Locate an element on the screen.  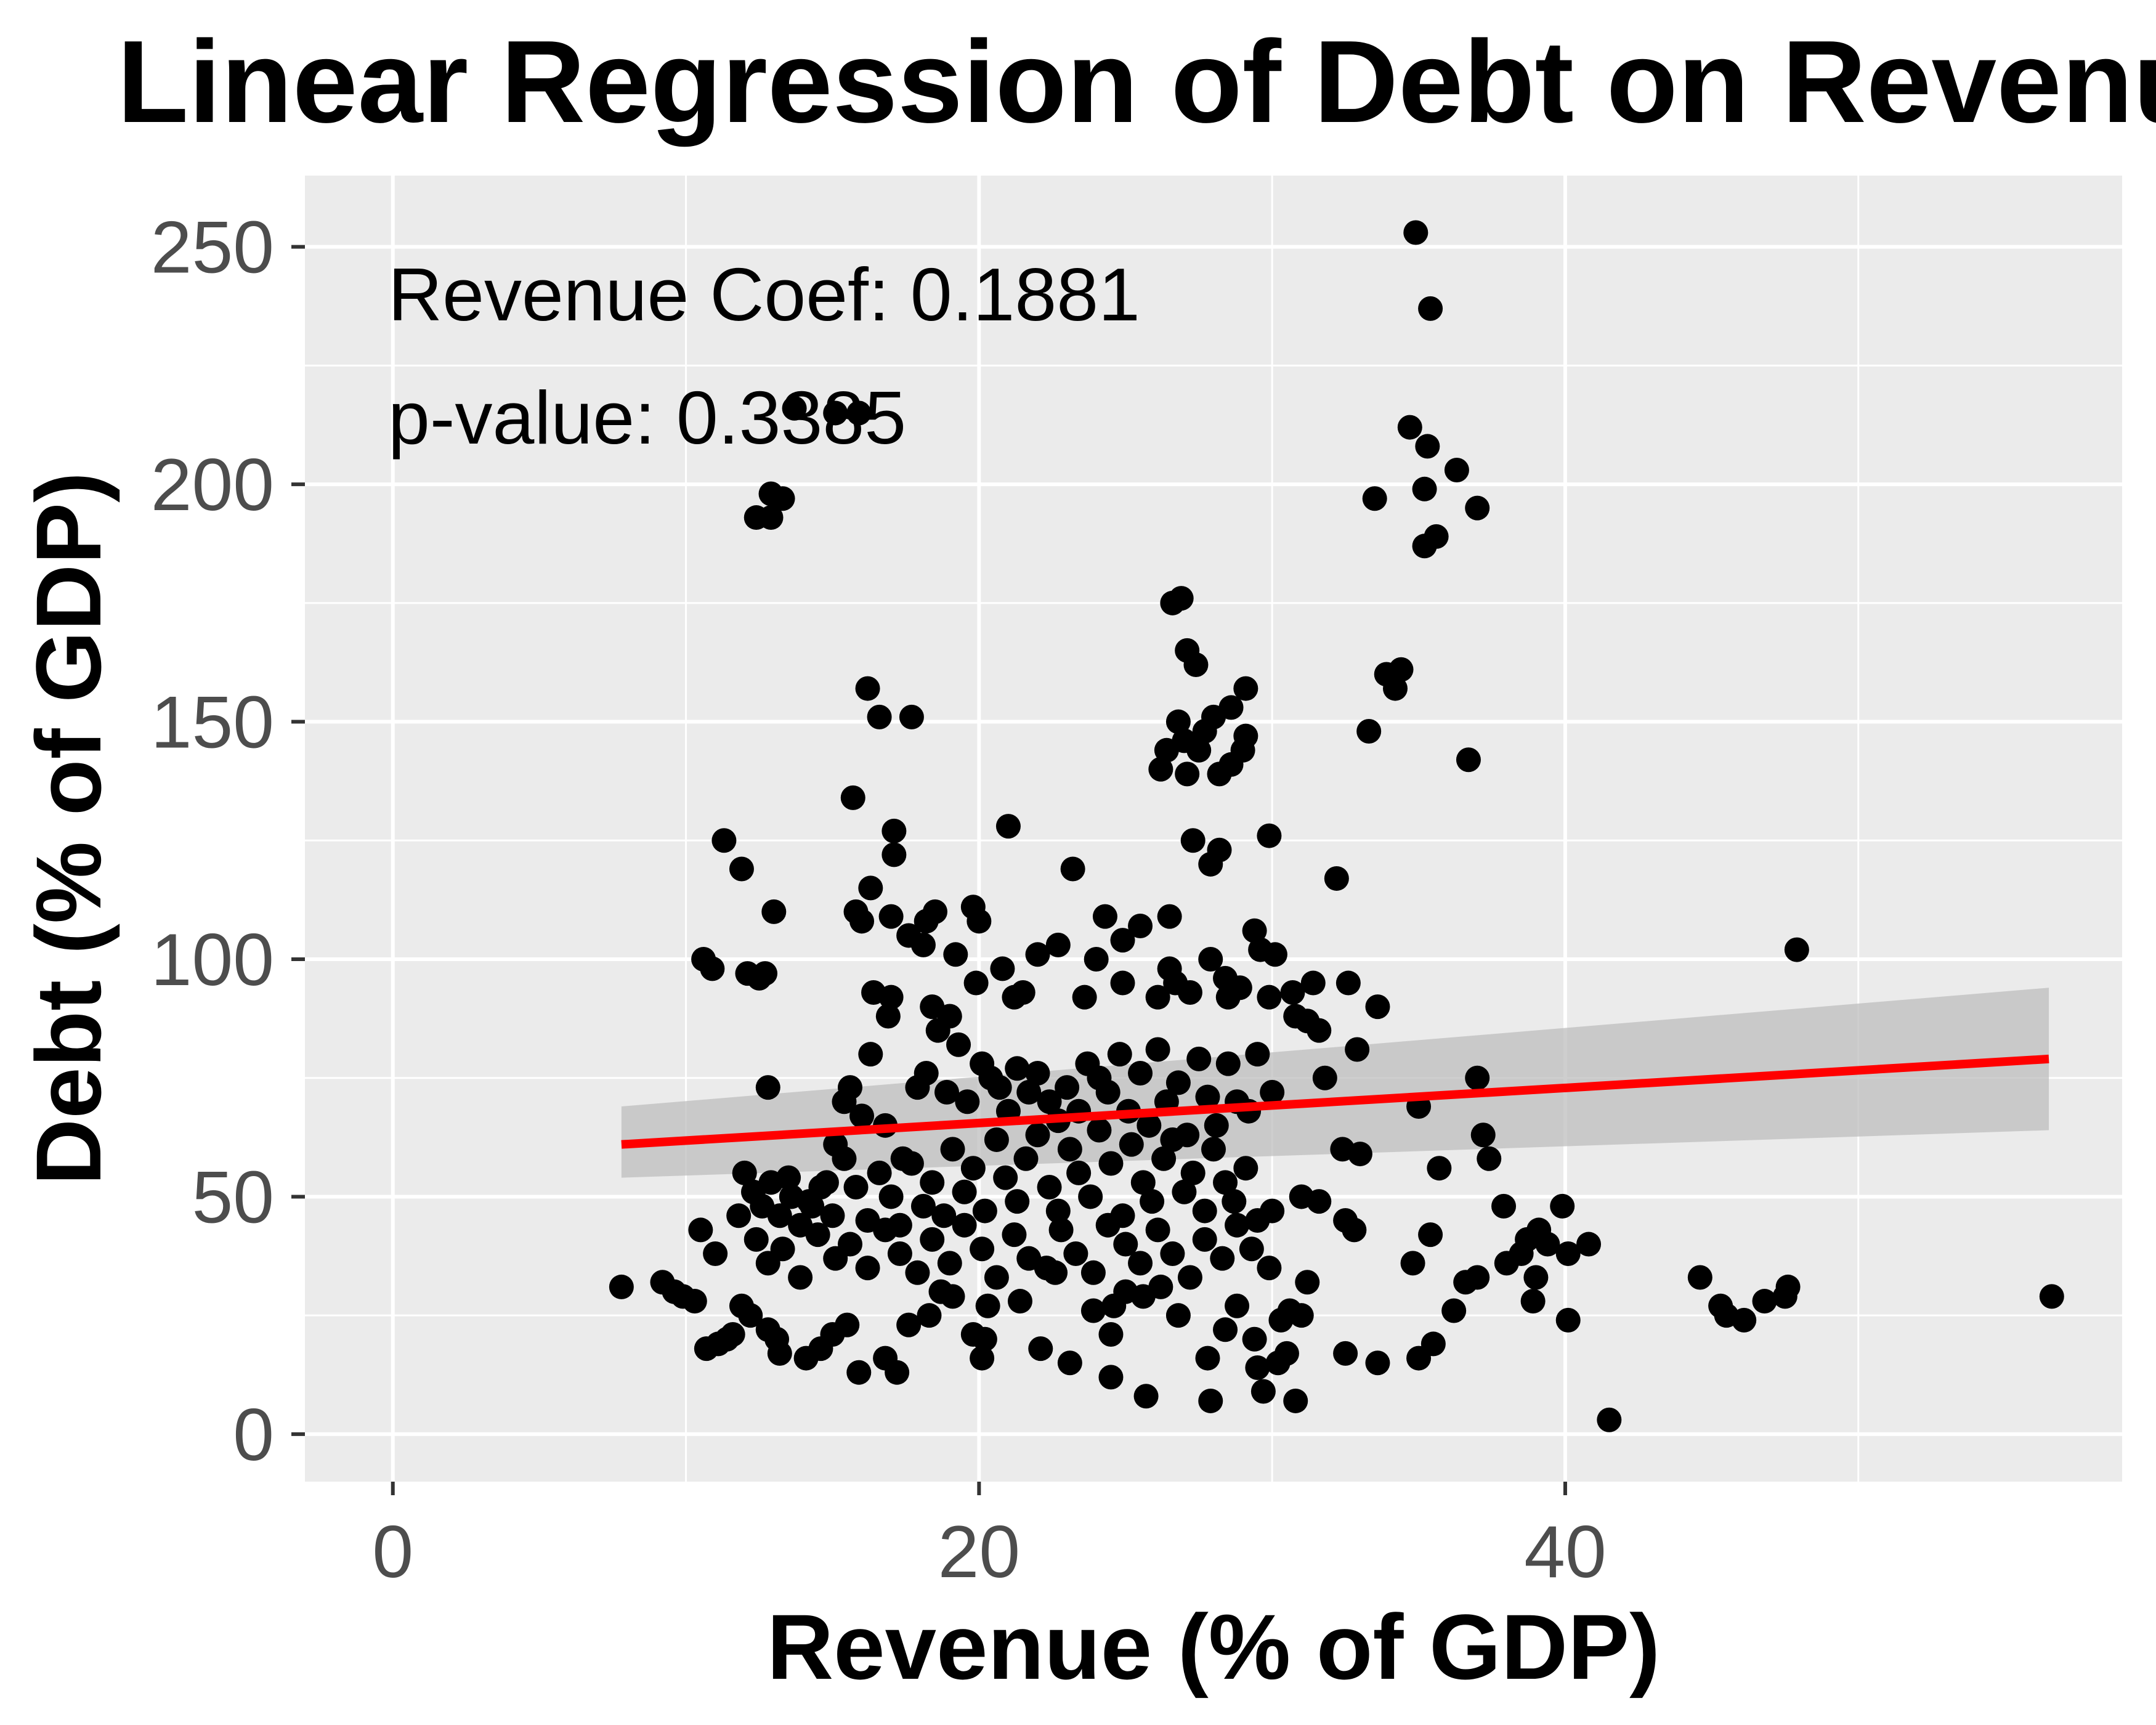
y-axis-title: Debt (% of GDP) is located at coordinates (68, 829).